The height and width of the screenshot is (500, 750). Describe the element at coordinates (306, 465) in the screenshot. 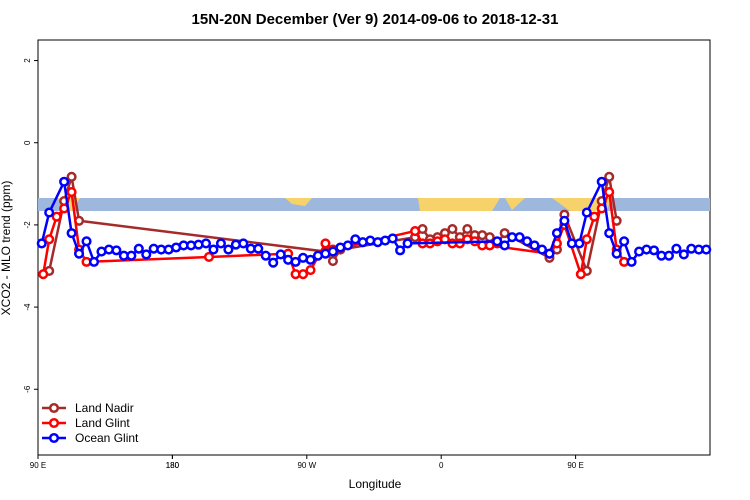

I see `x-tick-label: 90 W` at that location.